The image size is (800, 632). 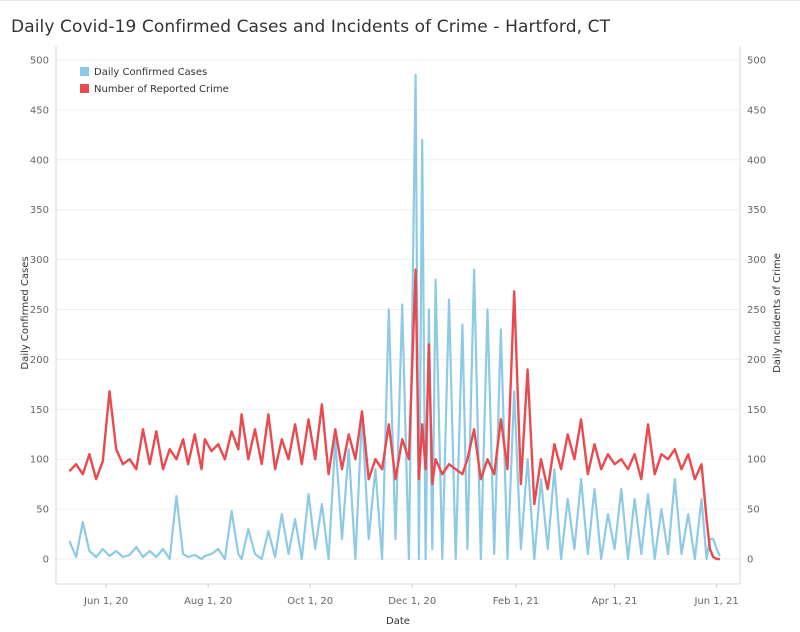 I want to click on y-ticks-right: 0 50 100 150 200 250 300 350 400 450 500, so click(x=756, y=311).